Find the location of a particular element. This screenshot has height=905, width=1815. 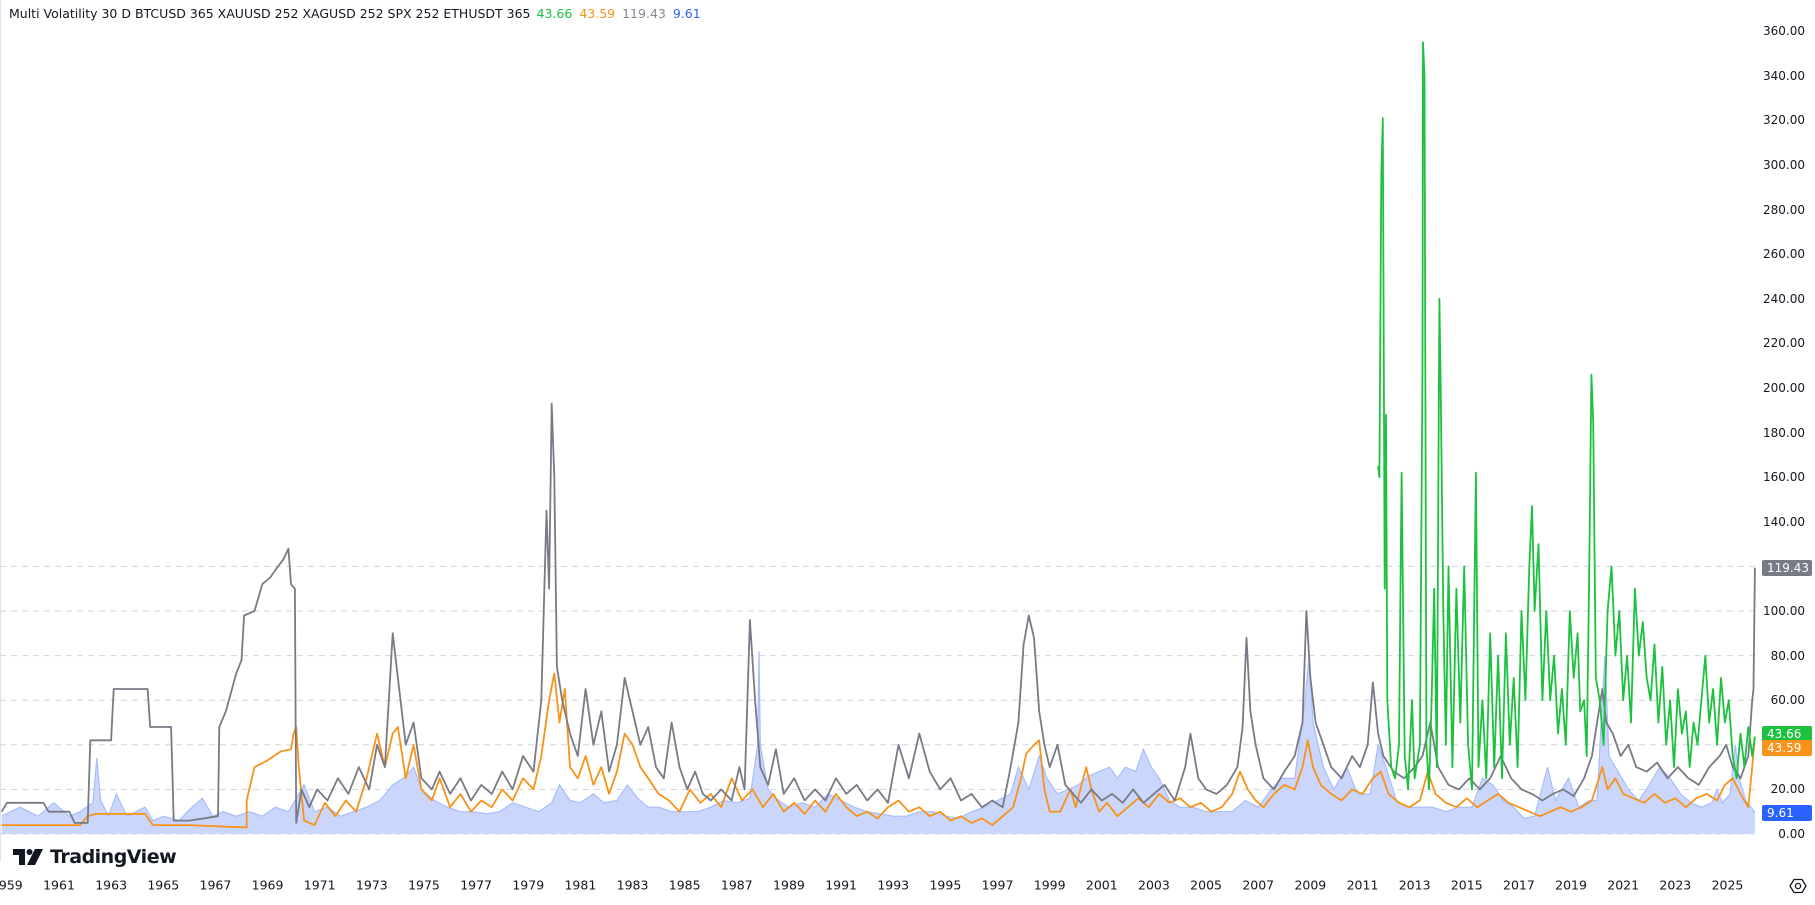

price-axis-label: 20.00 is located at coordinates (1787, 789).